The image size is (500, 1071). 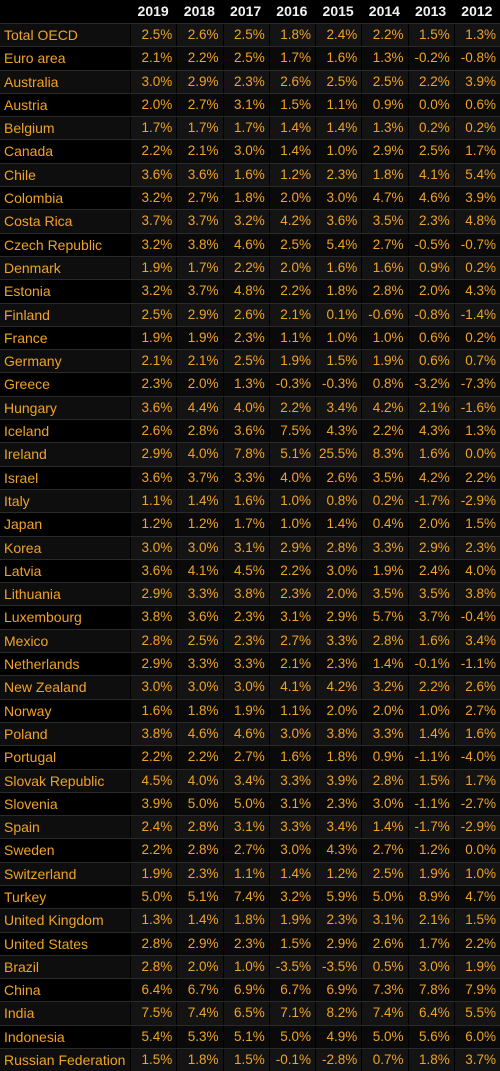 I want to click on growth-value: 3.1%, so click(x=245, y=827).